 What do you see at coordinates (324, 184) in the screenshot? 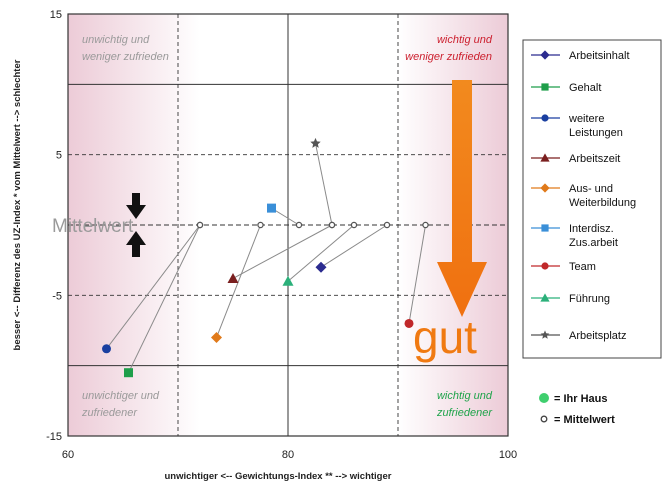
I see `connector-arbeitsplatz` at bounding box center [324, 184].